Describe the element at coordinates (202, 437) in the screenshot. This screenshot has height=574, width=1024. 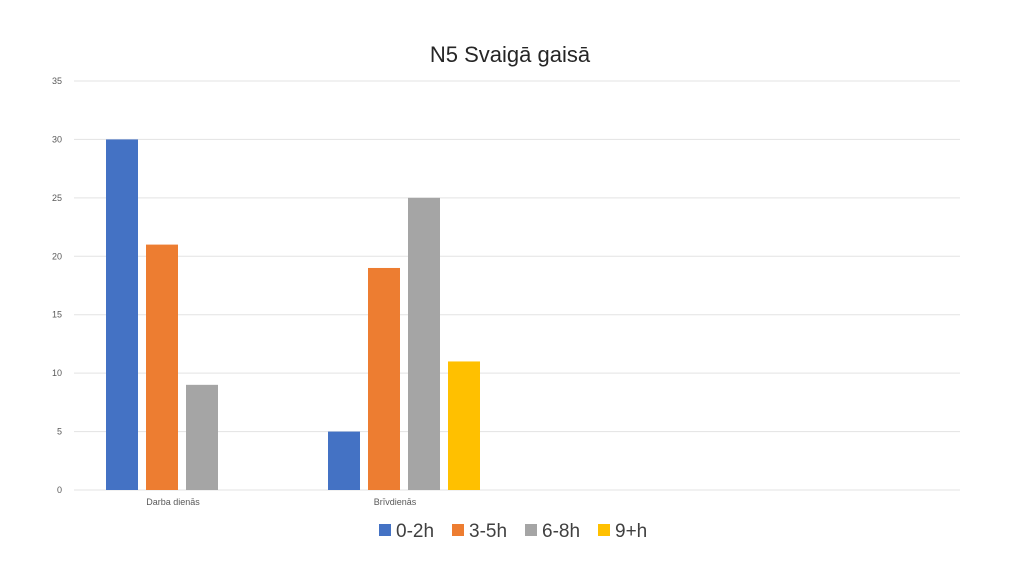
I see `bar-6-8h-Darba dienās` at that location.